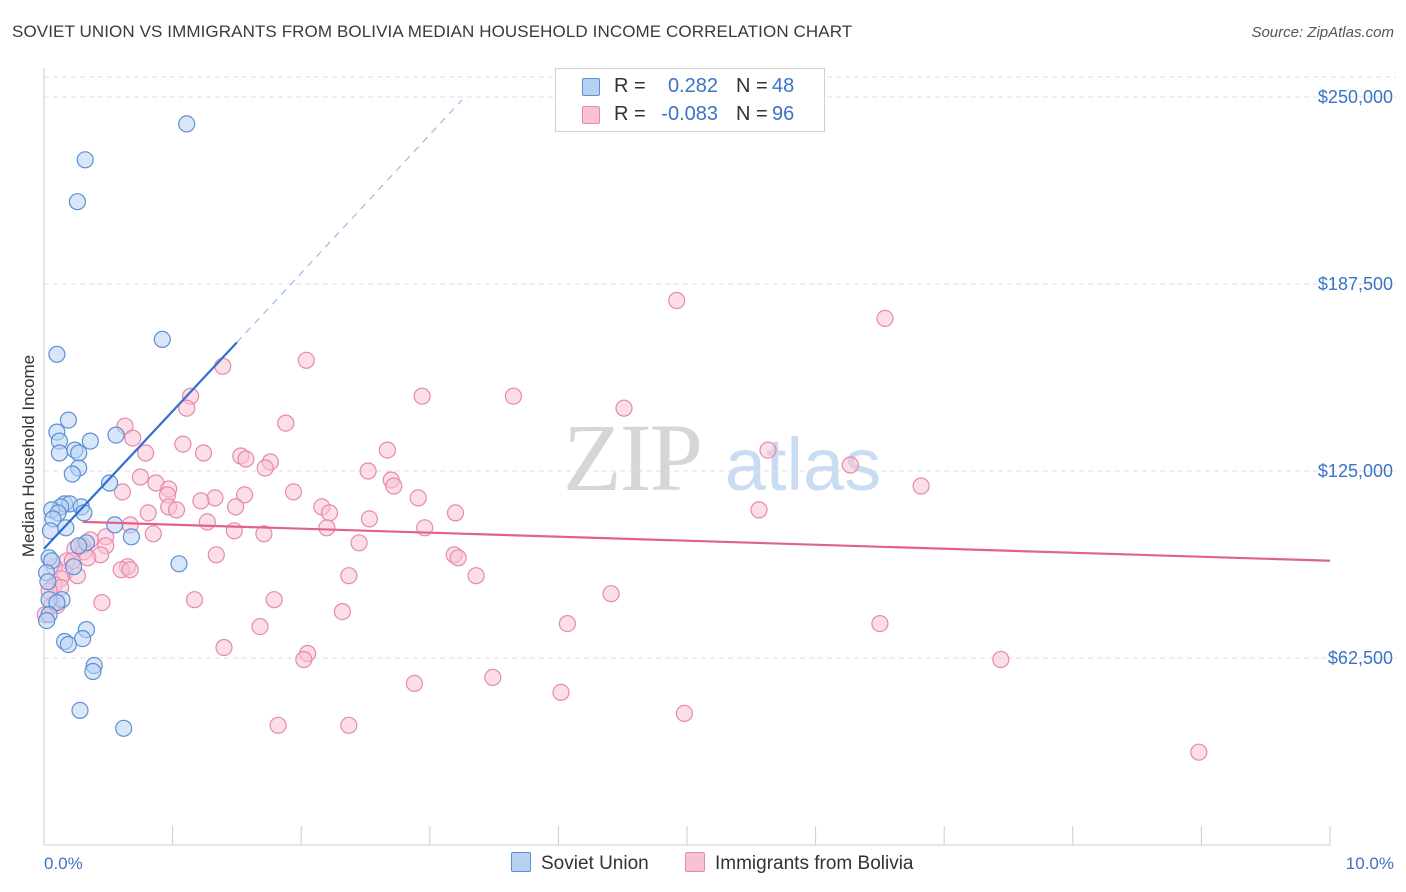 The image size is (1406, 892). What do you see at coordinates (63, 863) in the screenshot?
I see `x-tick-label-min: 0.0%` at bounding box center [63, 863].